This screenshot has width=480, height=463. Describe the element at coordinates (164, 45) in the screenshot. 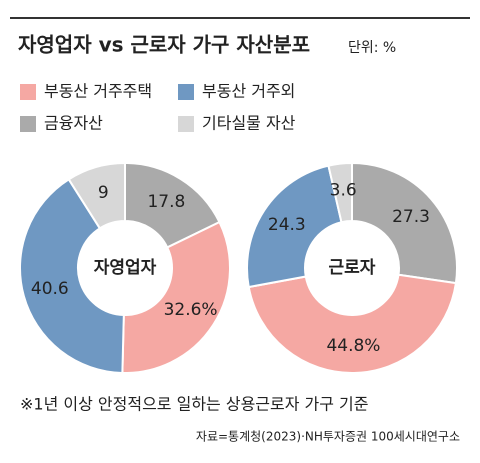

I see `chart-title: 자영업자 vs 근로자 가구 자산분포` at that location.